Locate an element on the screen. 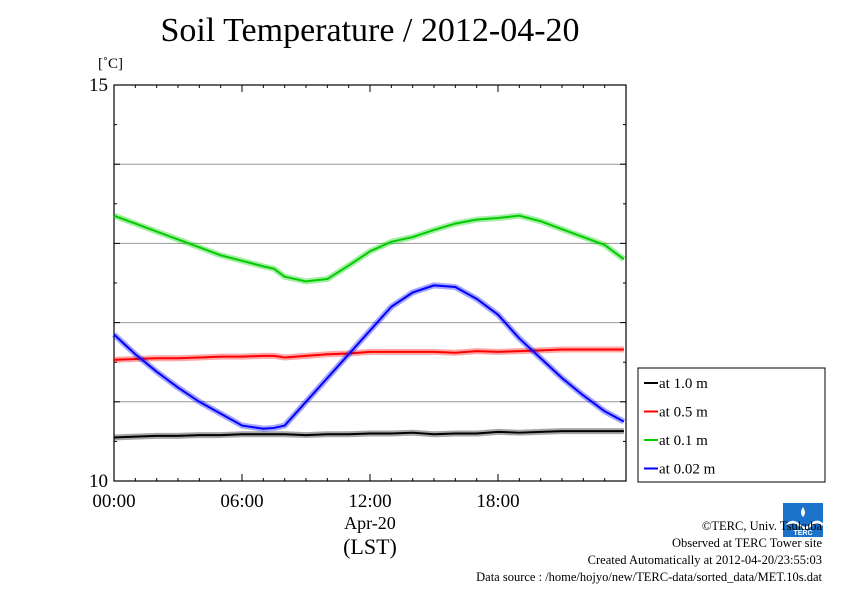 The width and height of the screenshot is (842, 595). legend-label: at 0.5 m is located at coordinates (683, 413).